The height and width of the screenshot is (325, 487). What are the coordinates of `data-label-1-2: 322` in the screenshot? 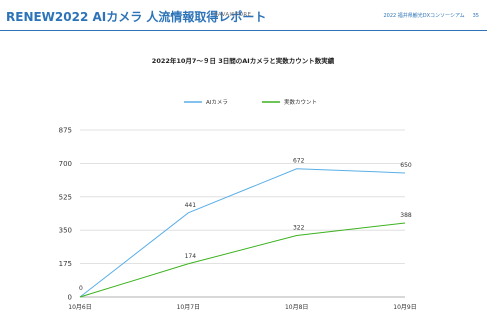 It's located at (299, 228).